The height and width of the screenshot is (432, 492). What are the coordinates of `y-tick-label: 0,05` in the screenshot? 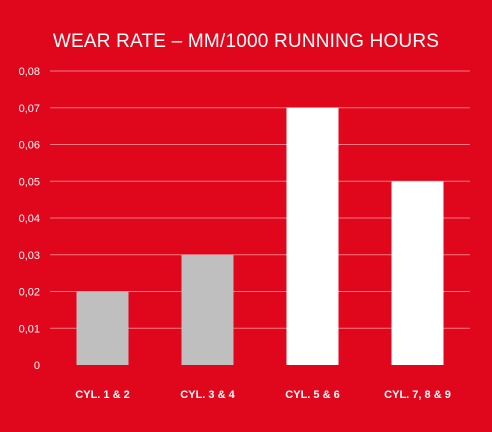 It's located at (29, 182).